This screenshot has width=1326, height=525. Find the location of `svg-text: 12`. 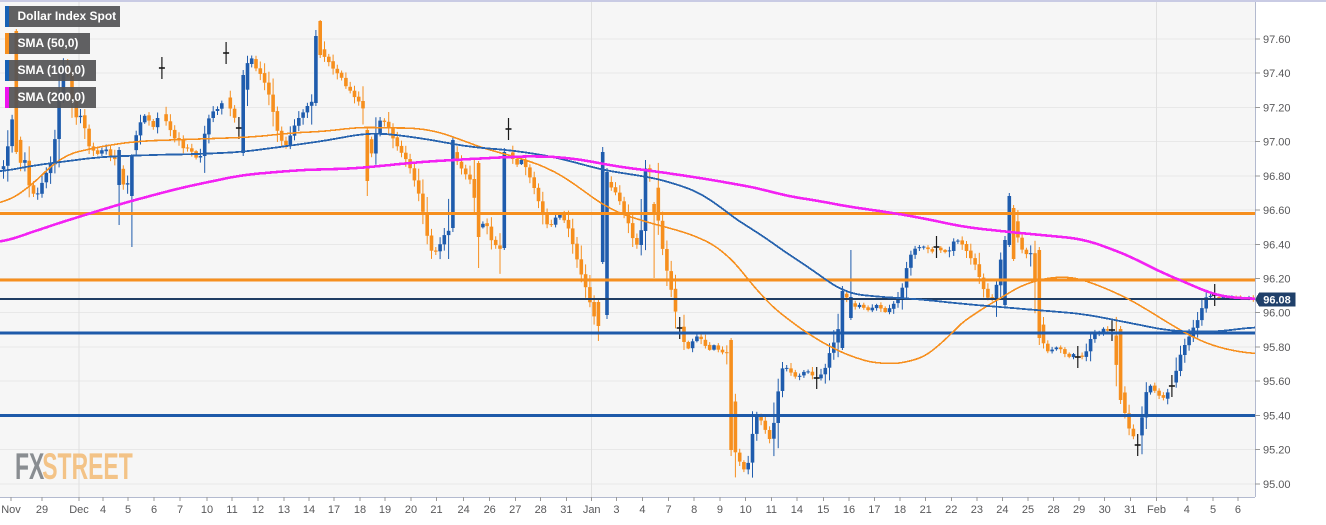

svg-text: 12 is located at coordinates (258, 510).